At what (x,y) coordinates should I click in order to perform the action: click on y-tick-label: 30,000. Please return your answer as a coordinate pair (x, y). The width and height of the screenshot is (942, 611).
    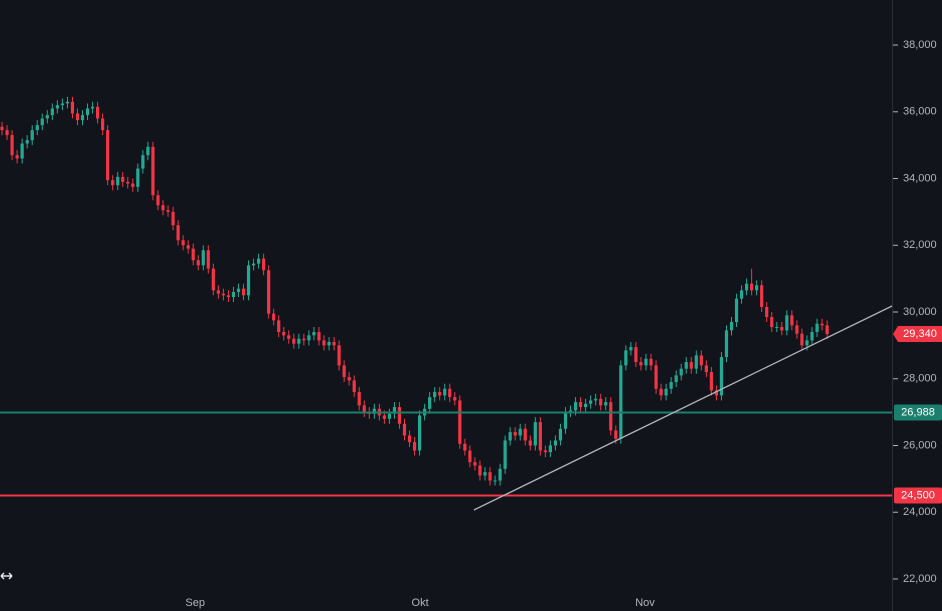
    Looking at the image, I should click on (920, 312).